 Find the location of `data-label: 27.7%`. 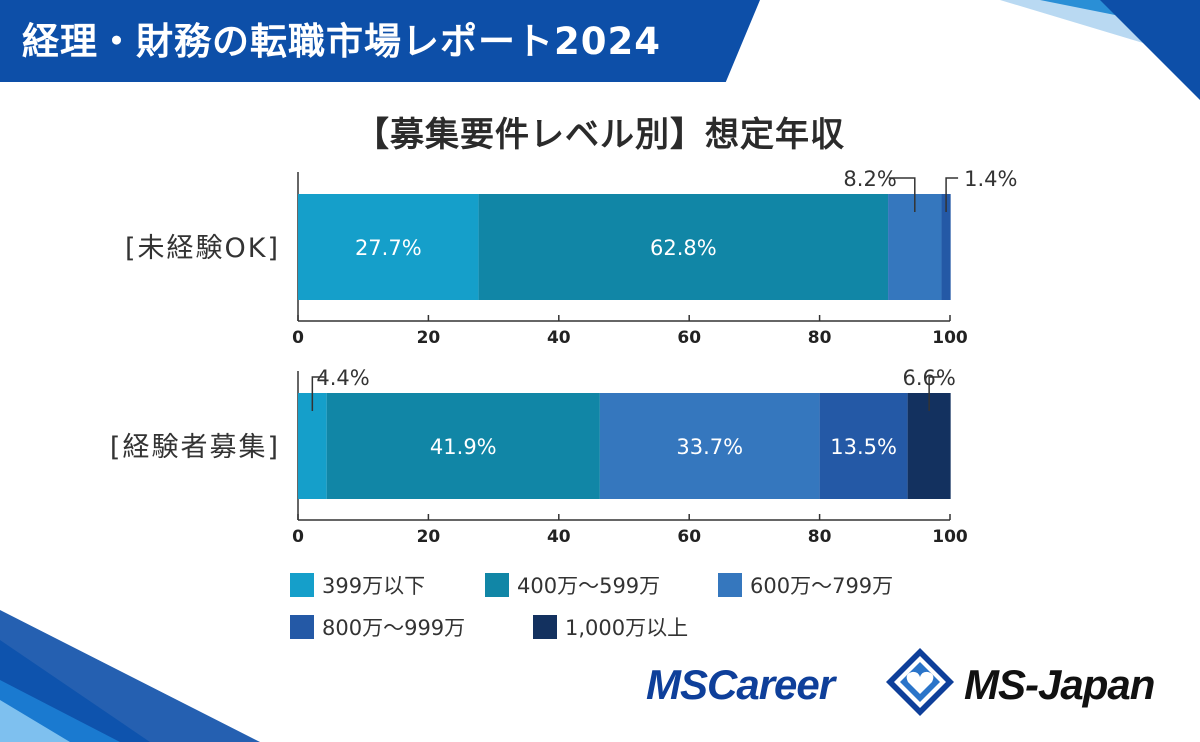

data-label: 27.7% is located at coordinates (388, 248).